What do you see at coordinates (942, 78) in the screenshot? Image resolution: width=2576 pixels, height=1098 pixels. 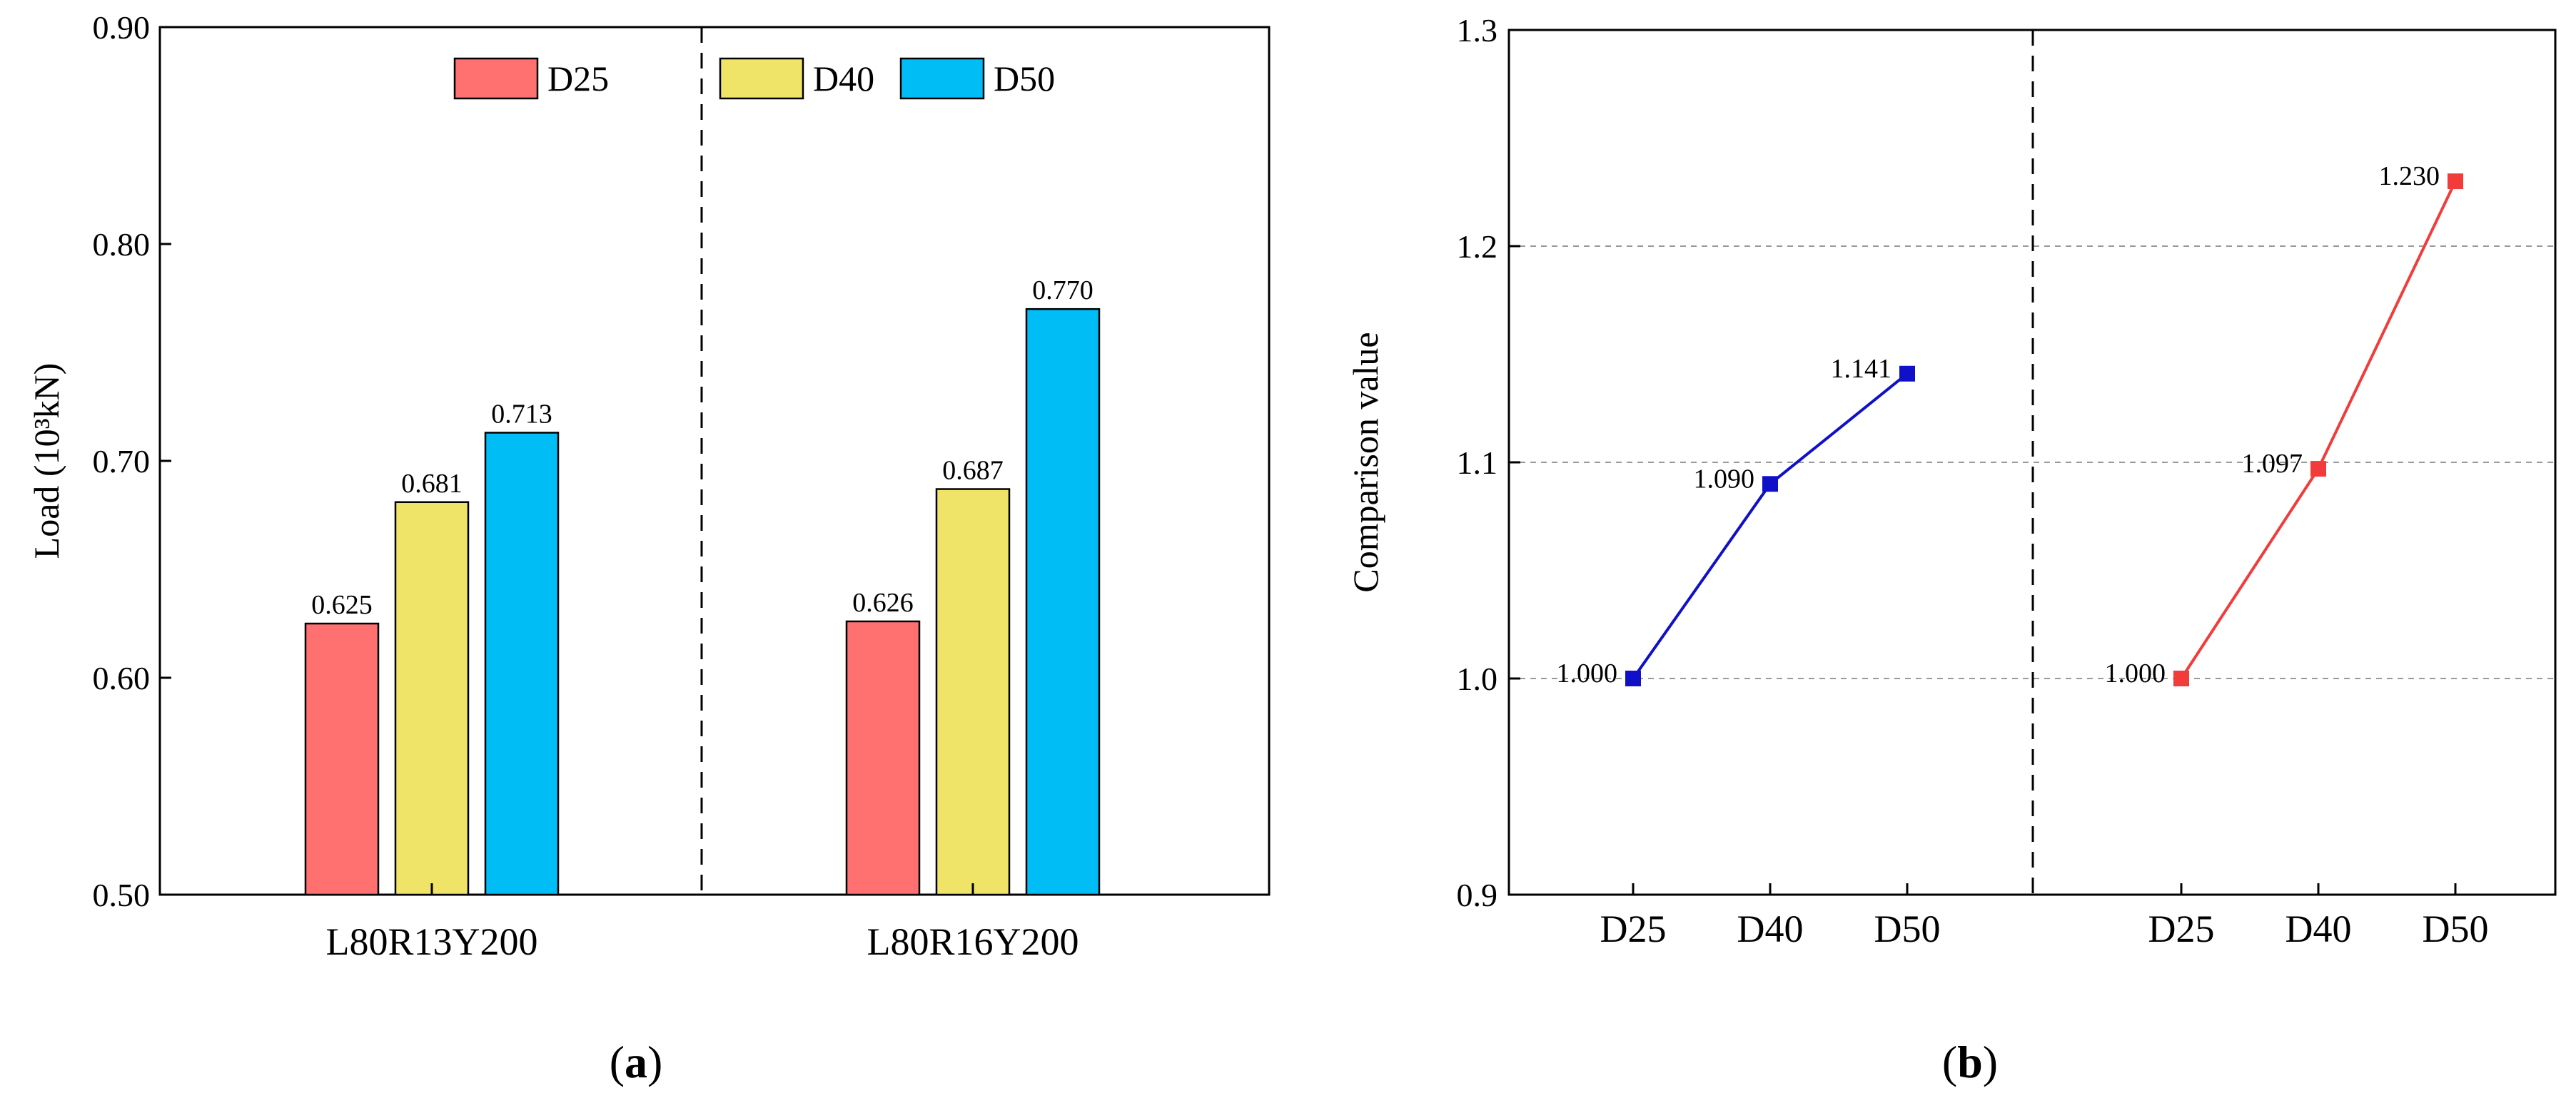 I see `legend-swatch-d50` at bounding box center [942, 78].